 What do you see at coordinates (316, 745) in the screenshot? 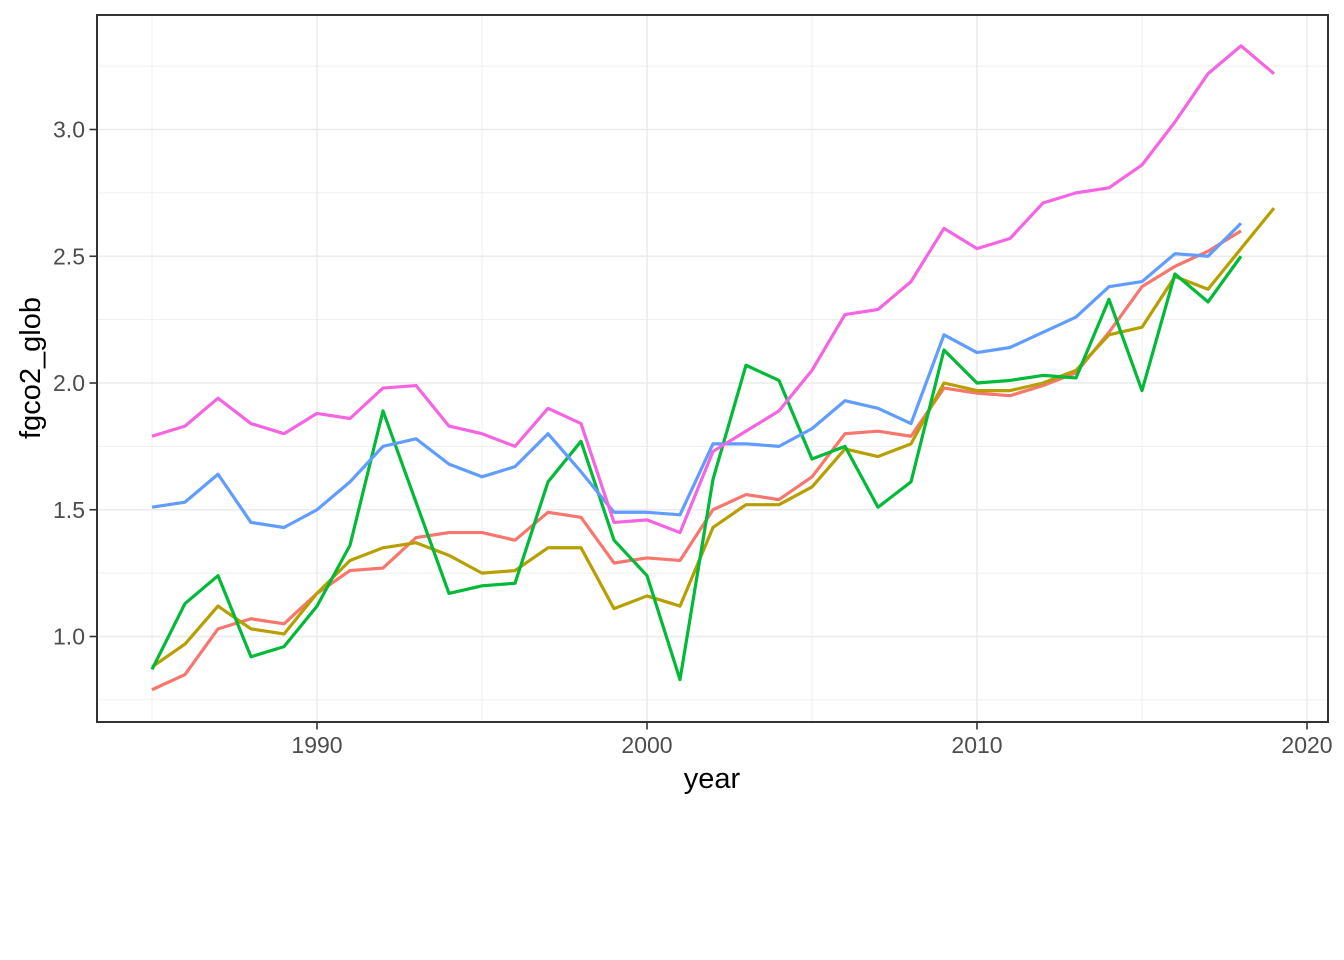
I see `x-tick-label: 1990` at bounding box center [316, 745].